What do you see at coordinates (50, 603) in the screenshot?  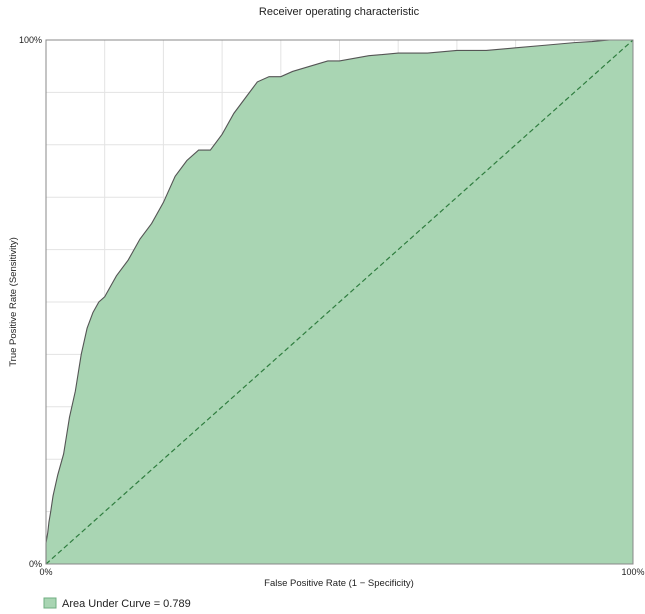 I see `legend-swatch` at bounding box center [50, 603].